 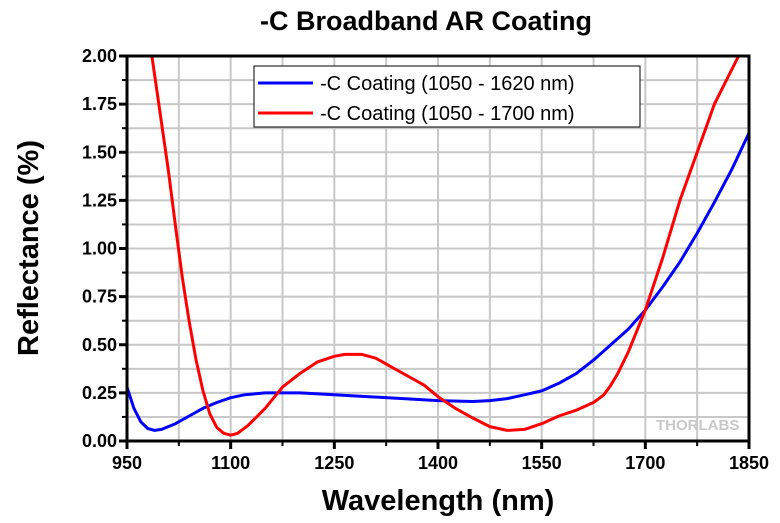 What do you see at coordinates (99, 56) in the screenshot?
I see `y-tick-label: 2.00` at bounding box center [99, 56].